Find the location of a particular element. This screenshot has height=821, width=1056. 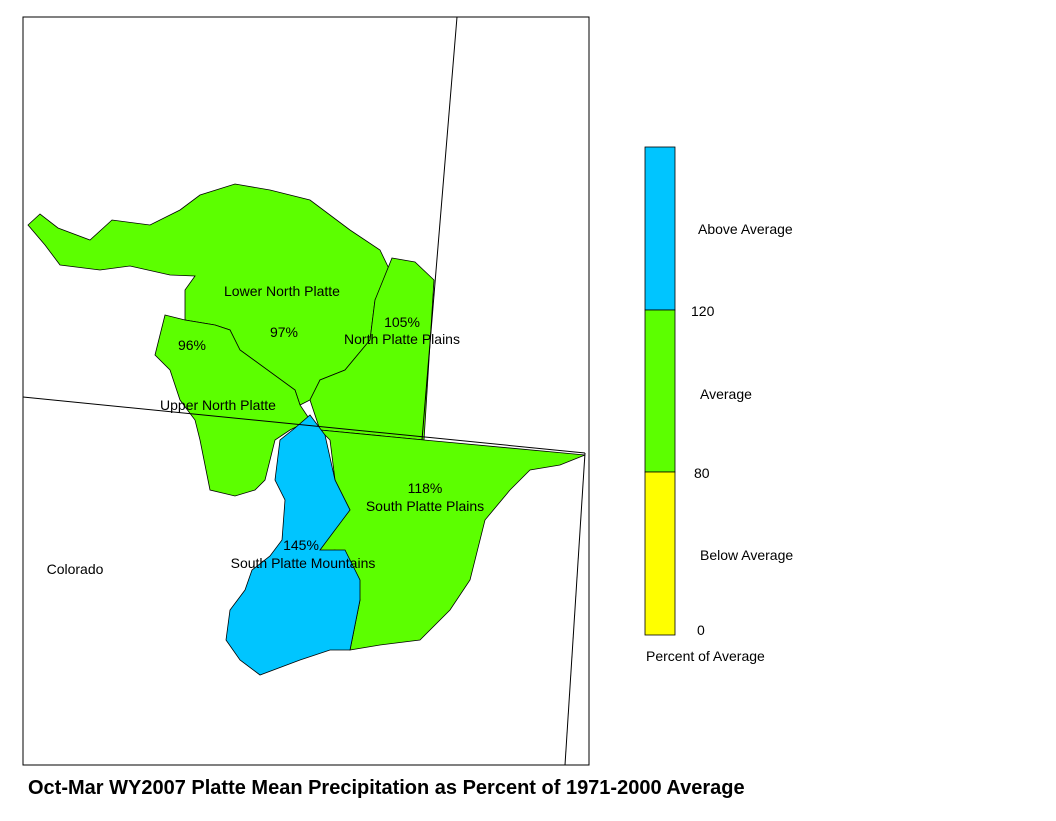

upper-north-platte is located at coordinates (232, 405).